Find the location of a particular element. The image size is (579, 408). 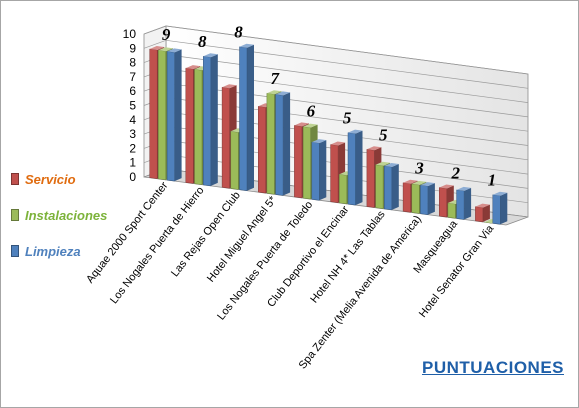

rank-label: 8 is located at coordinates (238, 32).